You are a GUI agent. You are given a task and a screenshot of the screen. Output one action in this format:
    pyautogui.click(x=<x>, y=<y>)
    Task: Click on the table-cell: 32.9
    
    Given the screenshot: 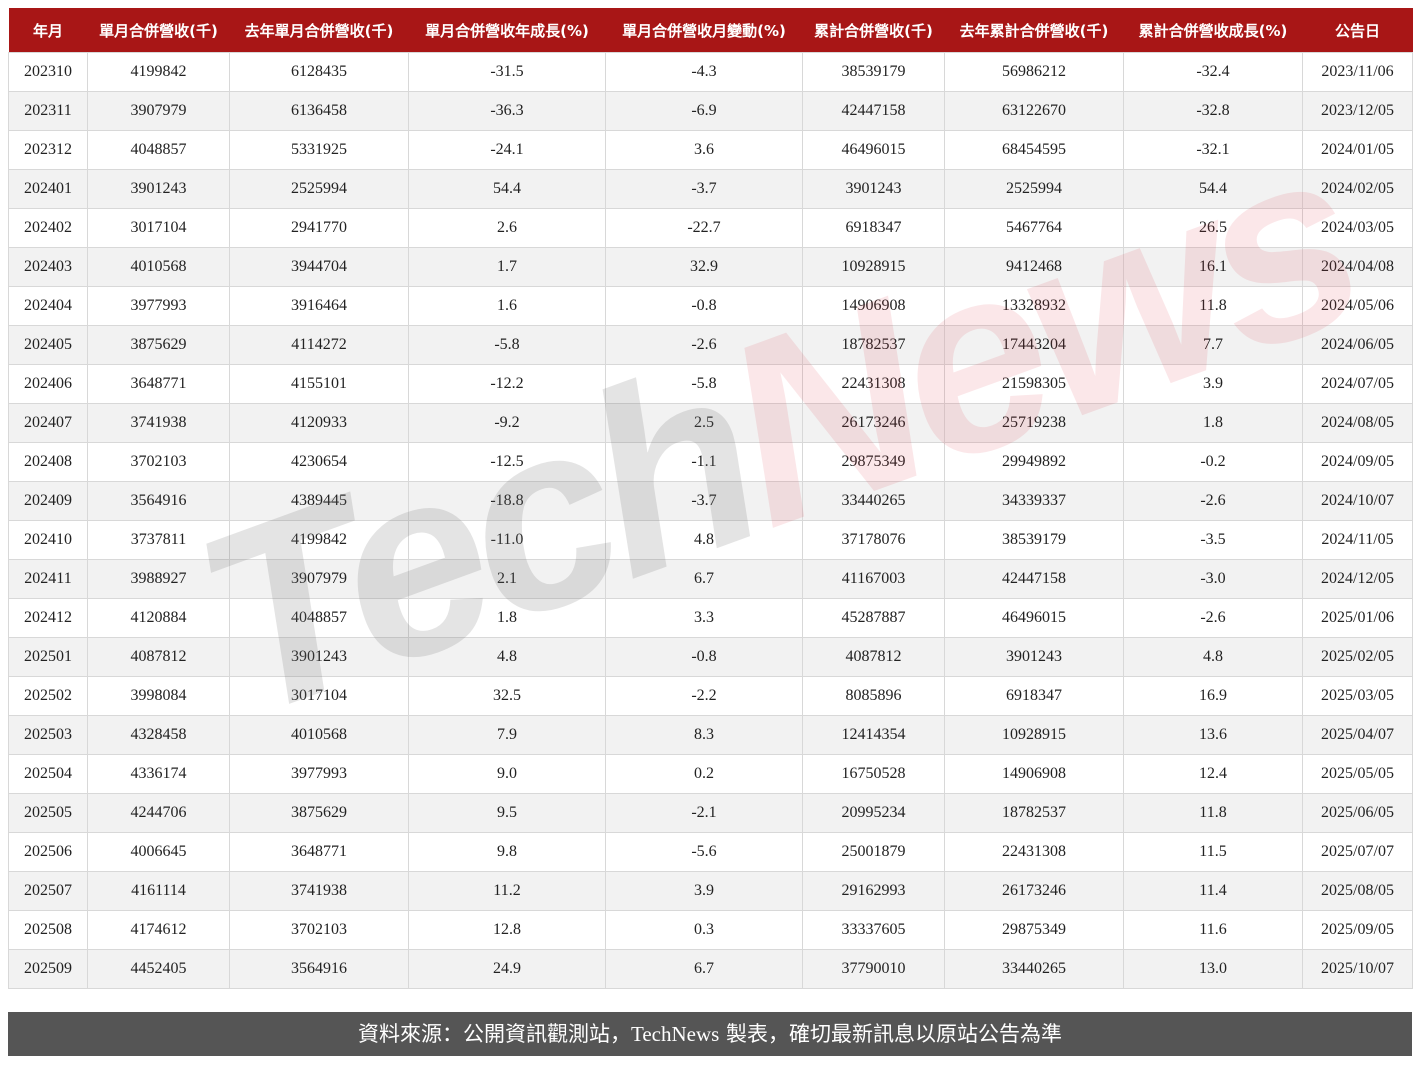 What is the action you would take?
    pyautogui.click(x=704, y=267)
    